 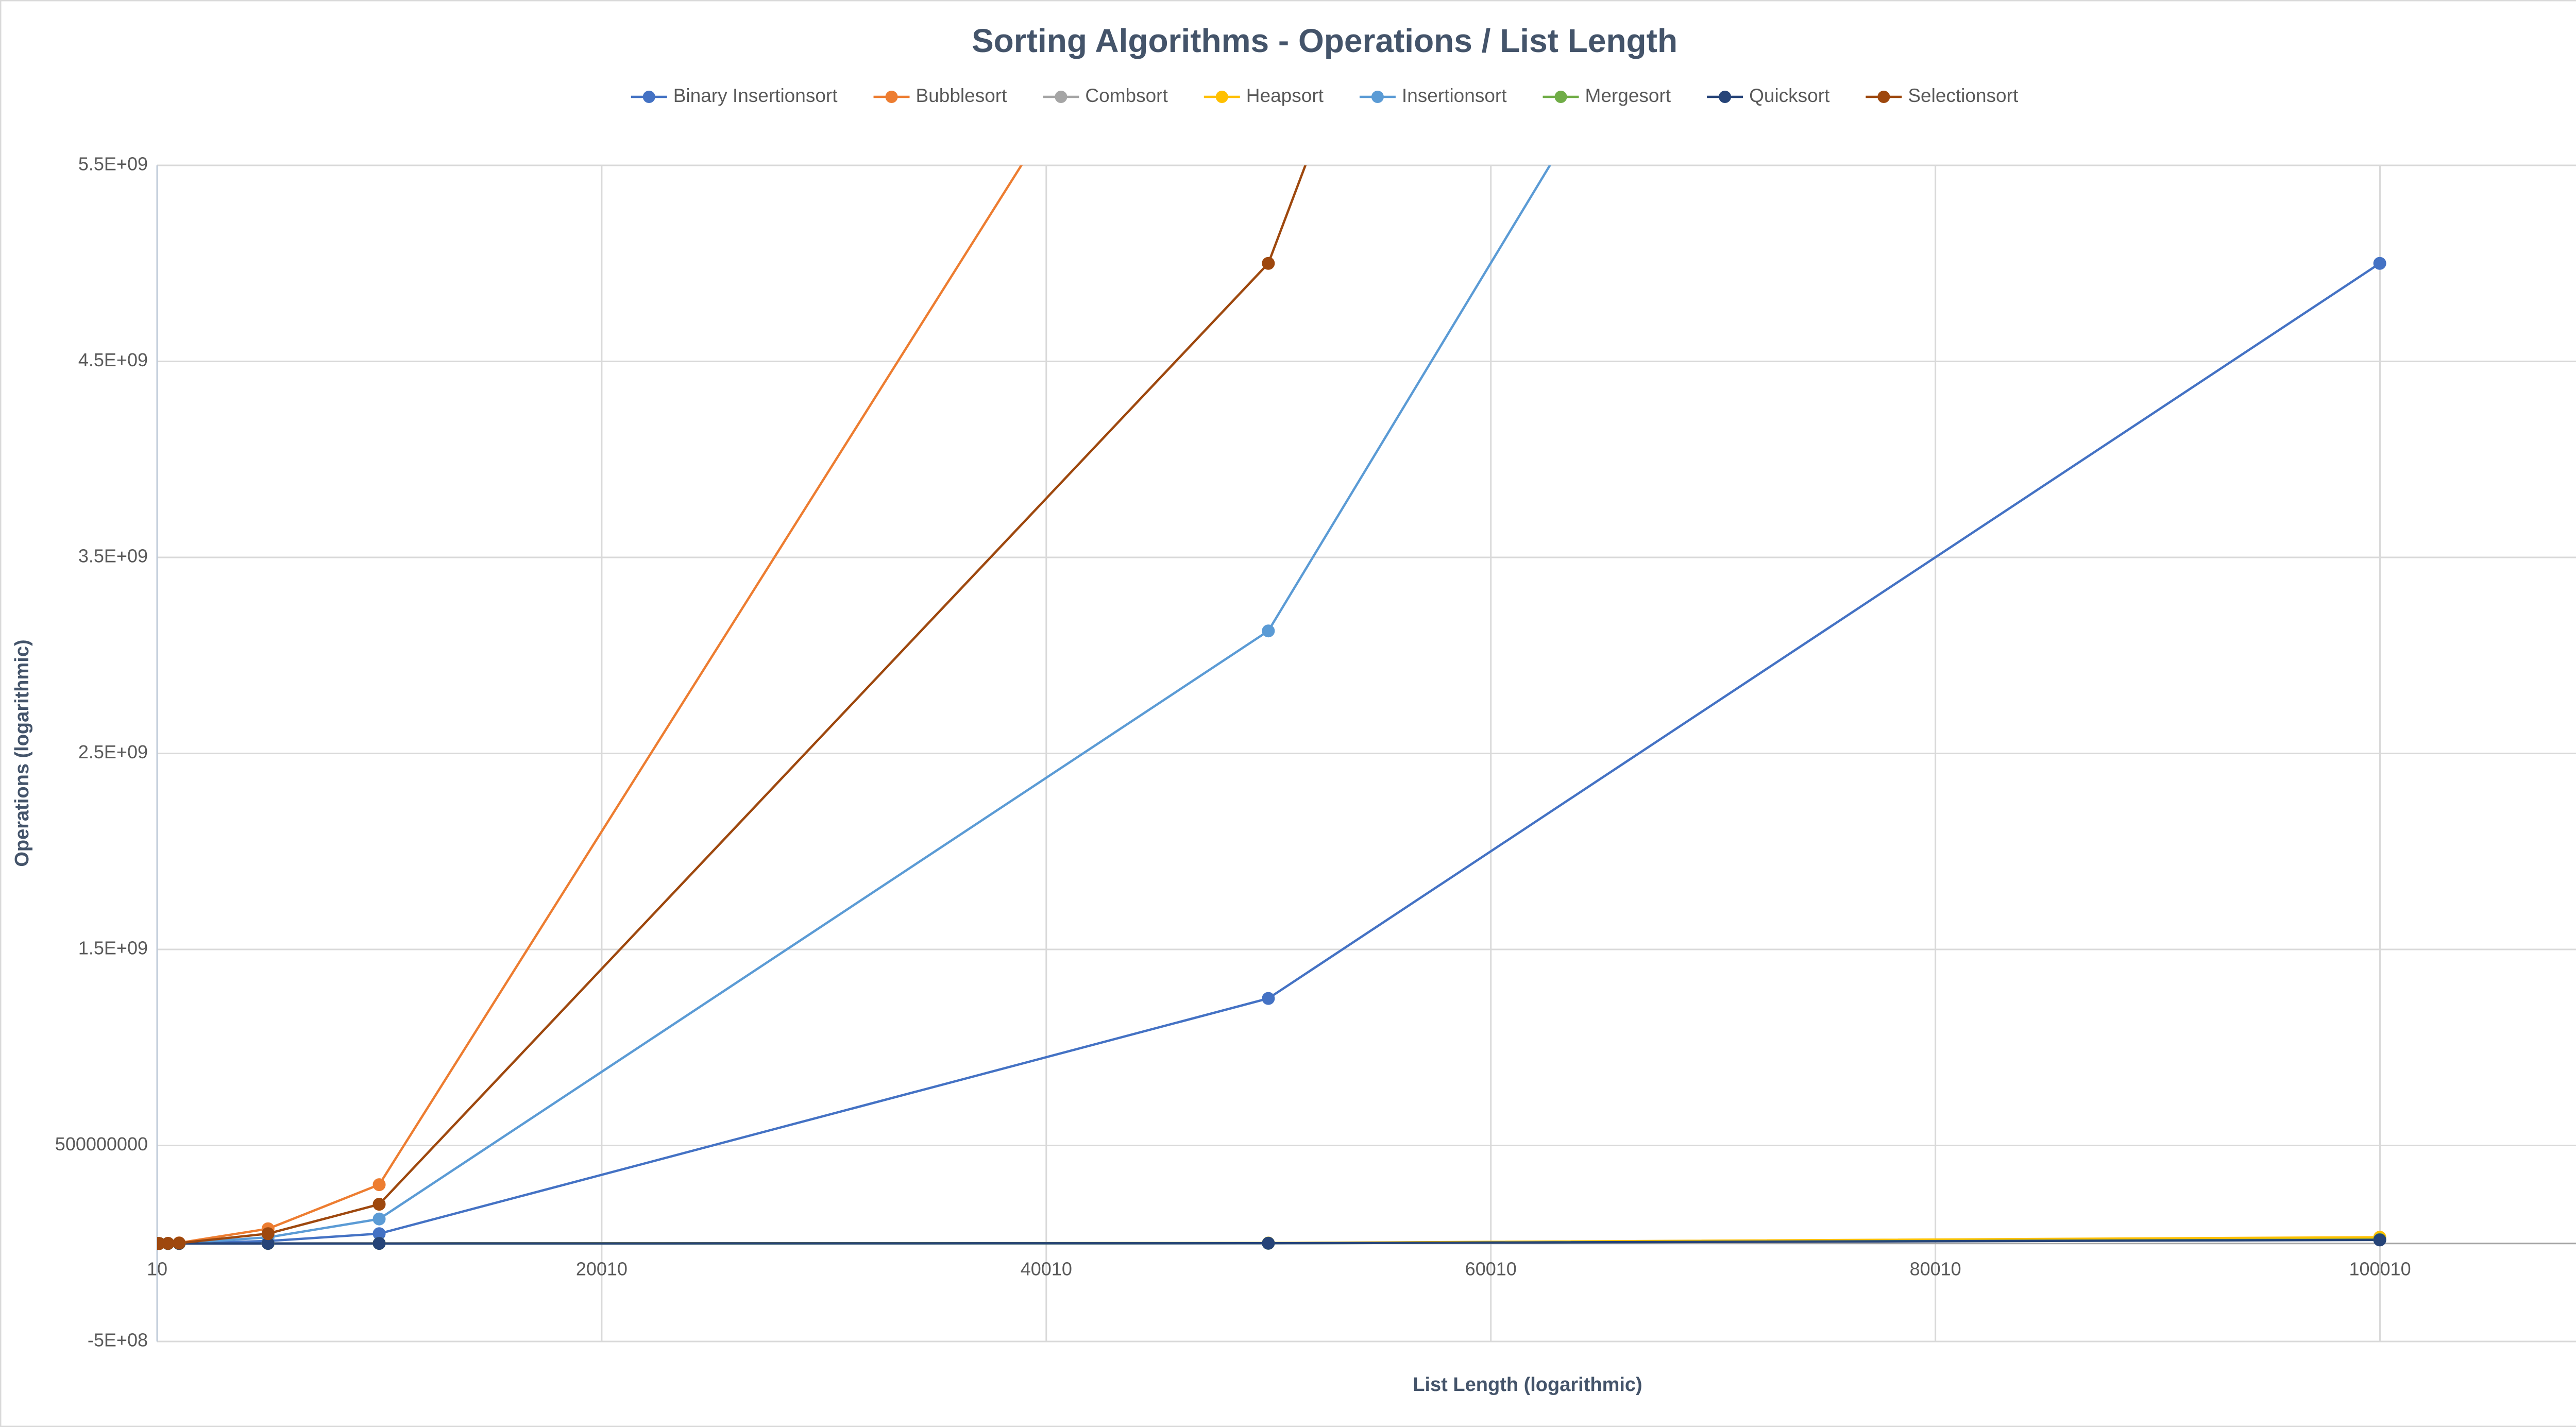 I want to click on x-tick-label: 20010, so click(x=602, y=1269).